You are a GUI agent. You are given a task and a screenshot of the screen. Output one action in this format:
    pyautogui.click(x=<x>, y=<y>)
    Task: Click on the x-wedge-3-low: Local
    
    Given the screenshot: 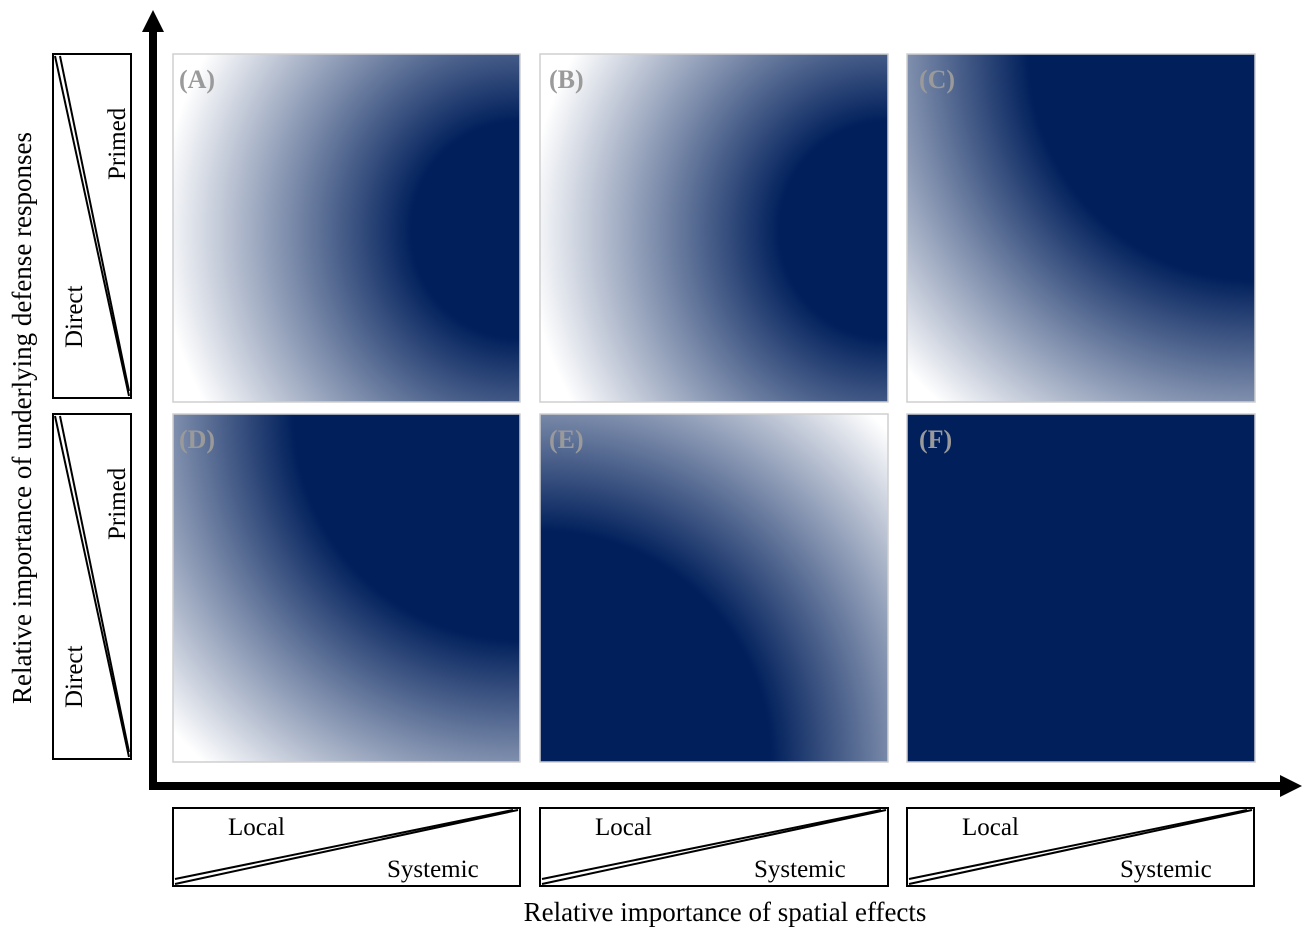 What is the action you would take?
    pyautogui.click(x=990, y=827)
    